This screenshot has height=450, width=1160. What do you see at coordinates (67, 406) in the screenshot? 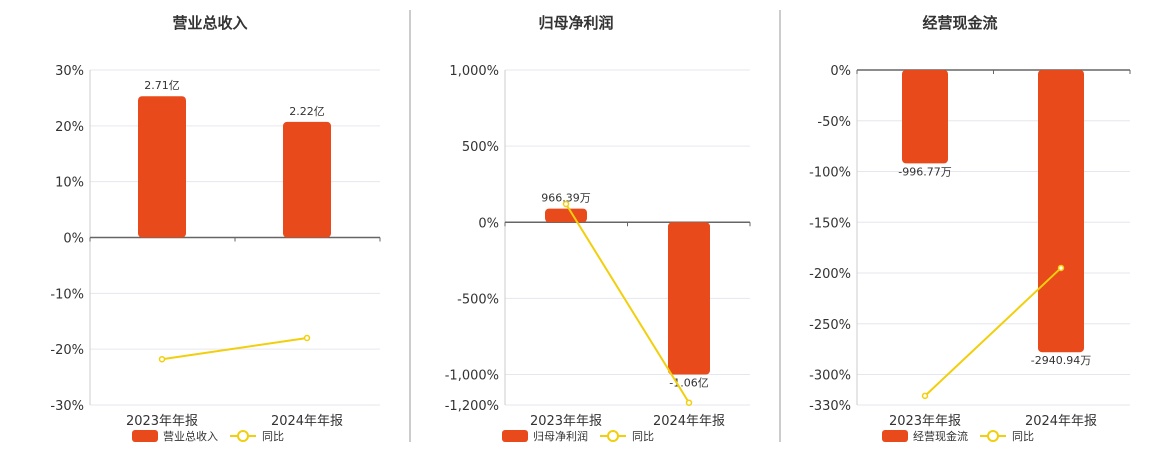
I see `y-tick-label: -30%` at bounding box center [67, 406].